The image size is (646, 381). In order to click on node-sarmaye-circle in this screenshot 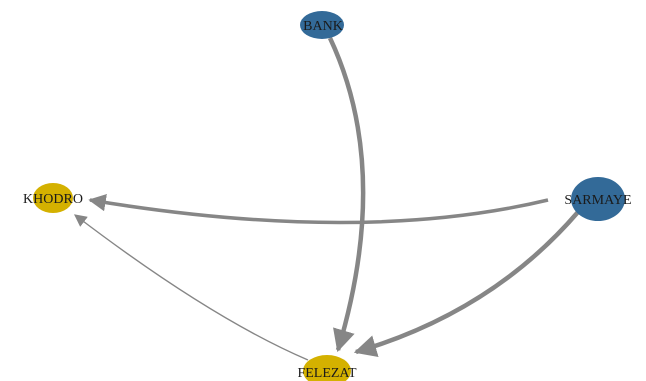, I will do `click(598, 199)`.